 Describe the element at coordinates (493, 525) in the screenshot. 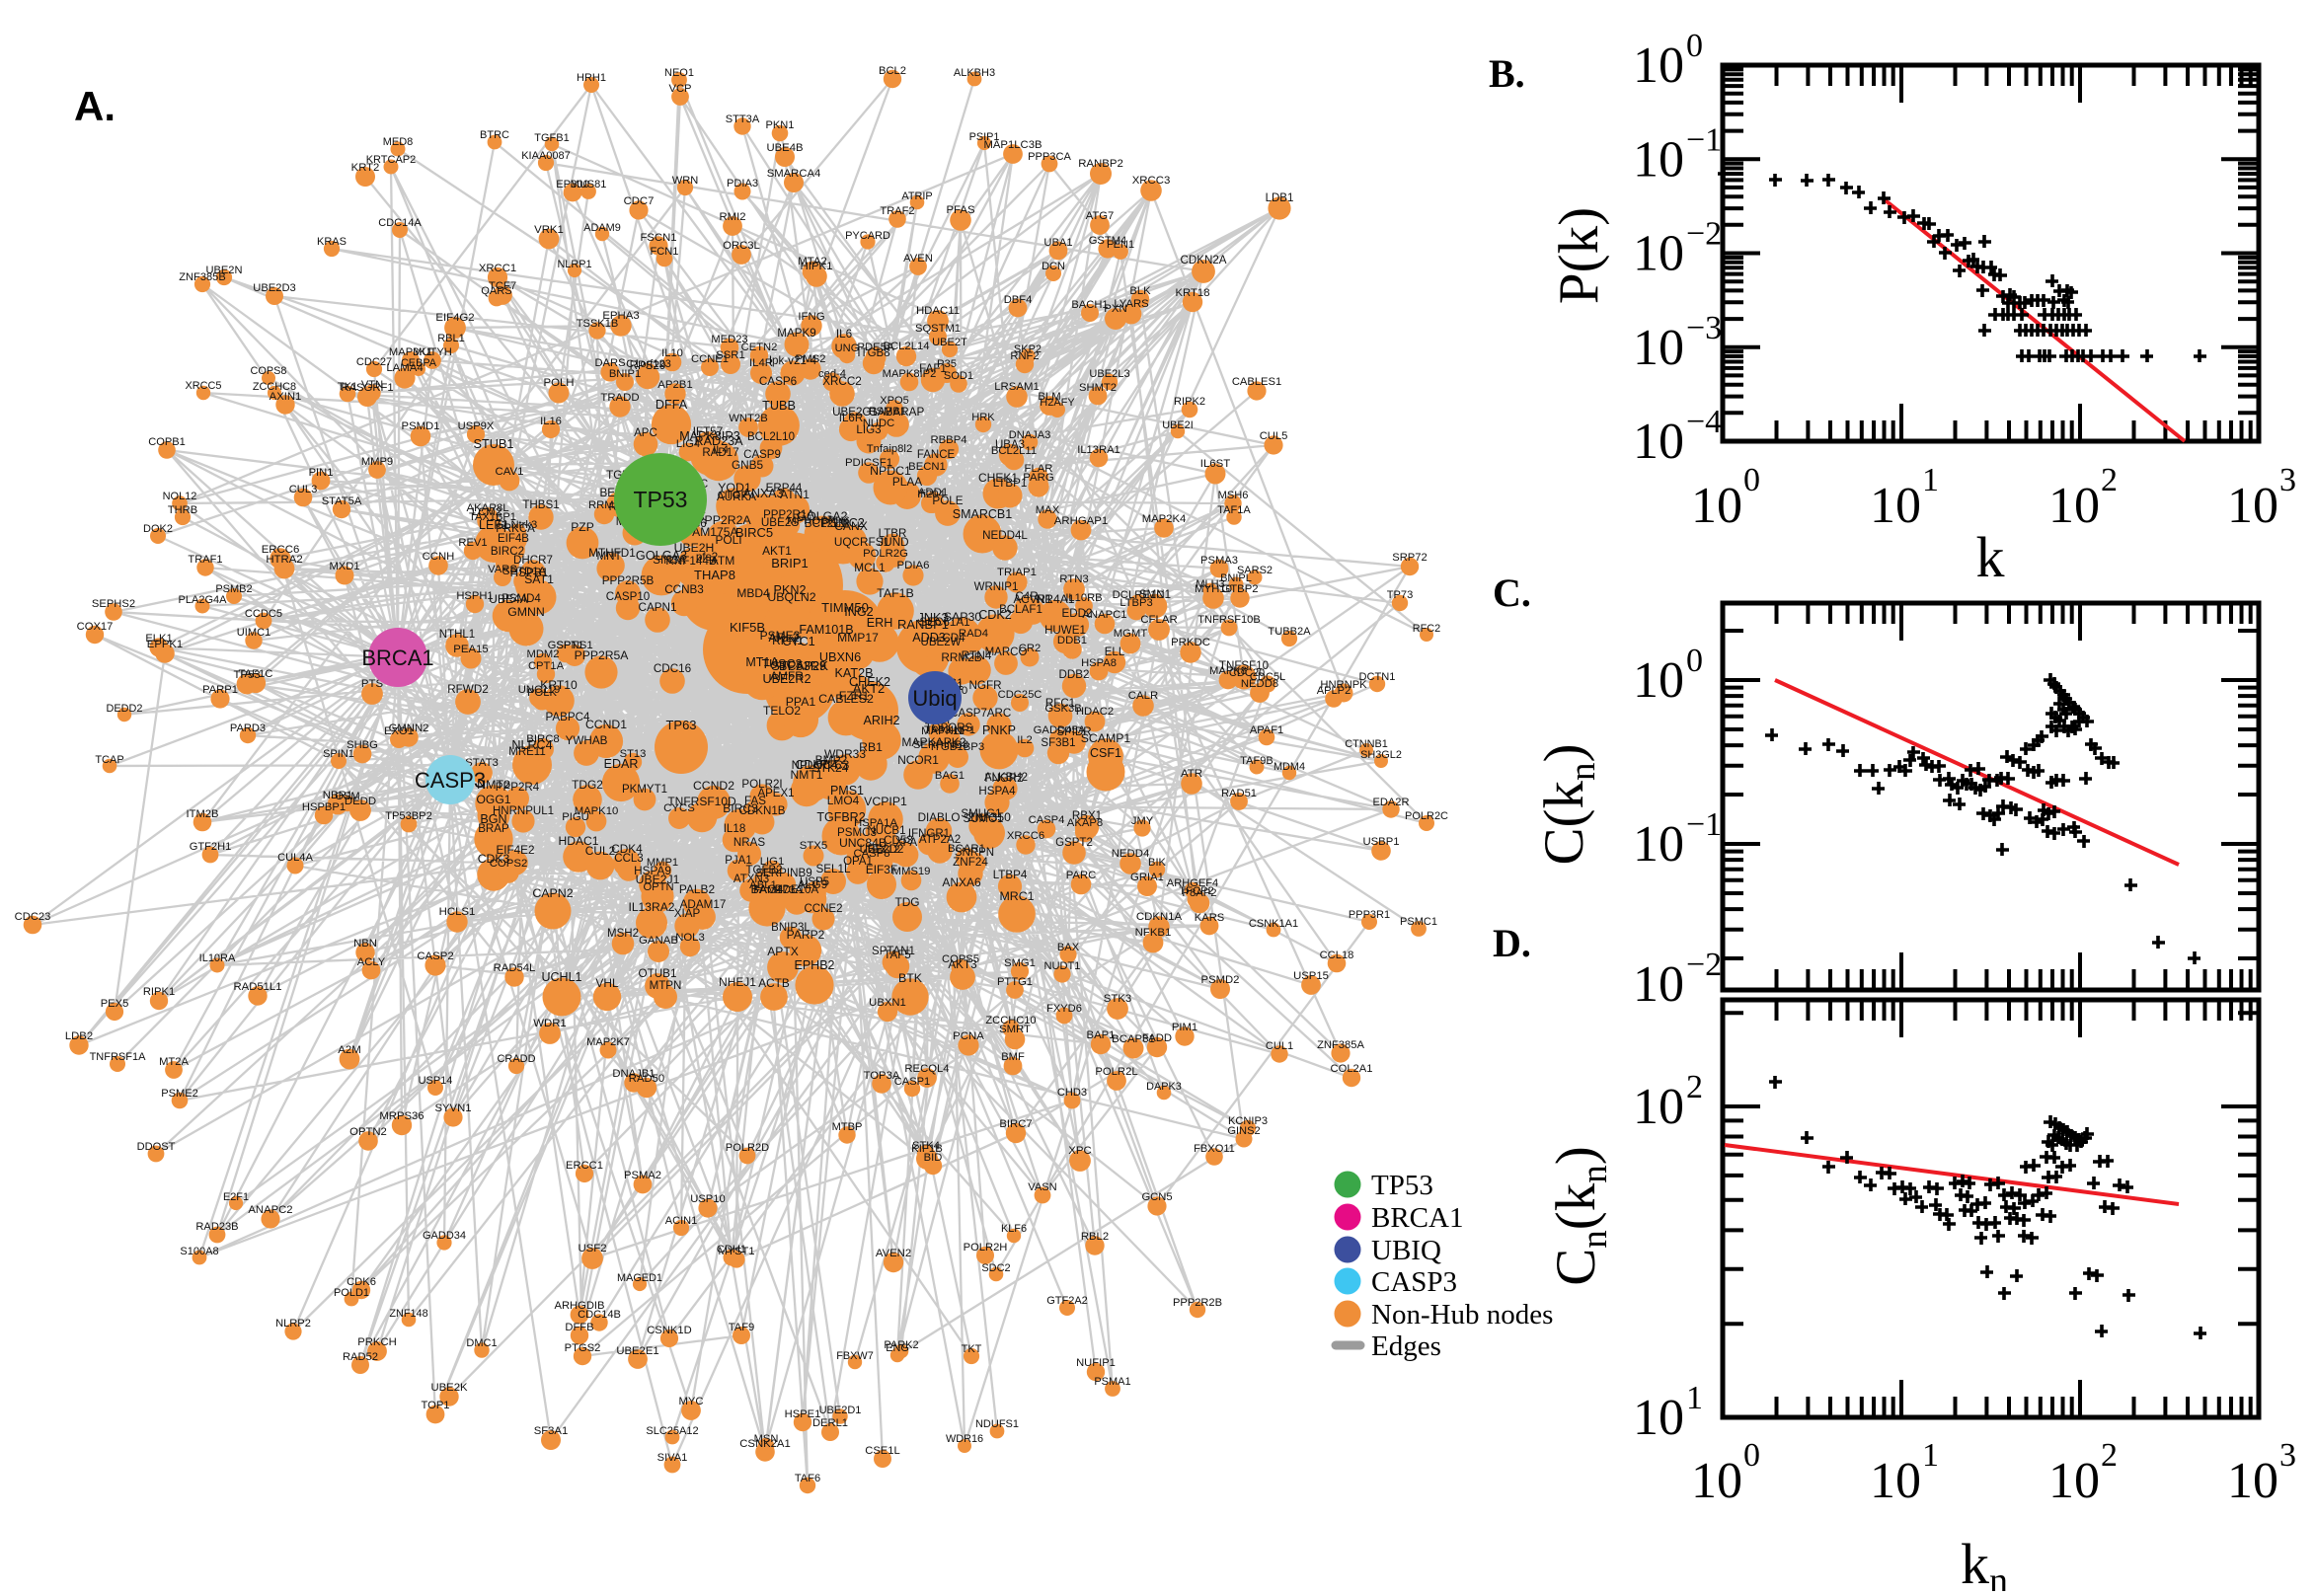

I see `svg-text: LEF1` at that location.